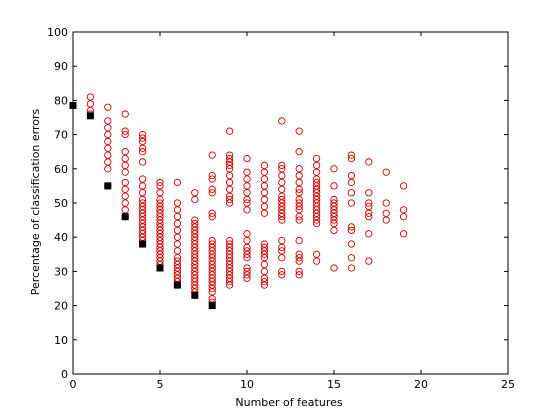  I want to click on y-axis-title: Percentage of classification errors, so click(35, 201).